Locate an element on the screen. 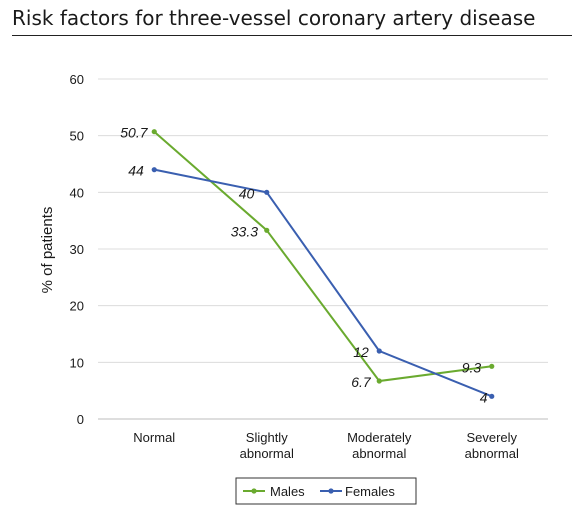 The height and width of the screenshot is (511, 588). data-label: 50.7 is located at coordinates (134, 133).